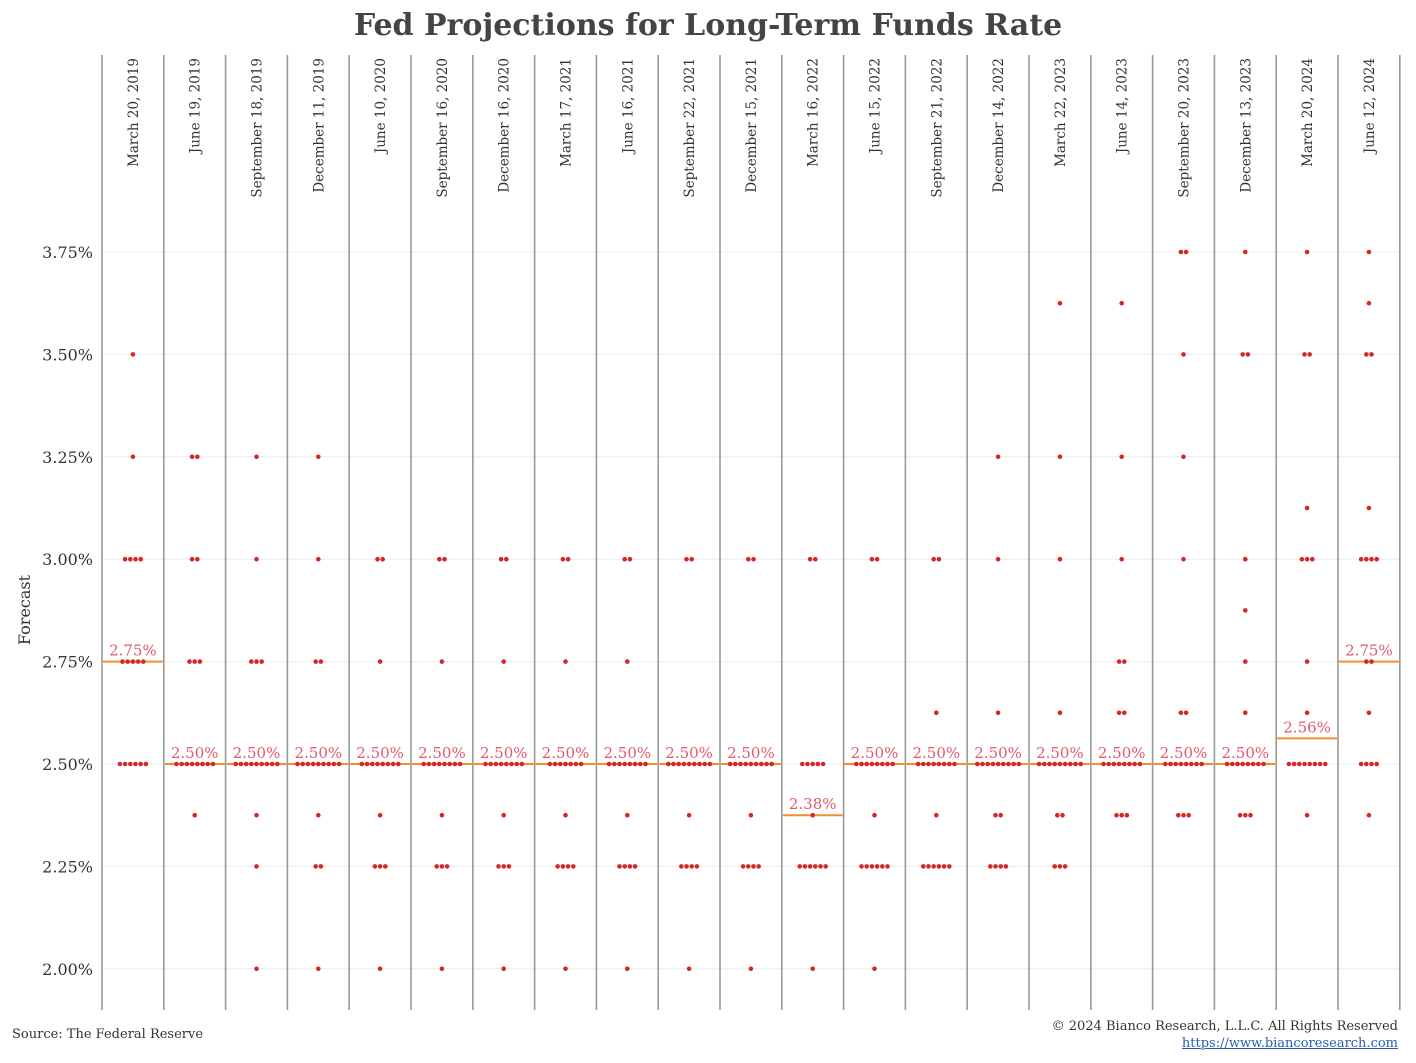  I want to click on column-date-label: June 12, 2024, so click(1370, 106).